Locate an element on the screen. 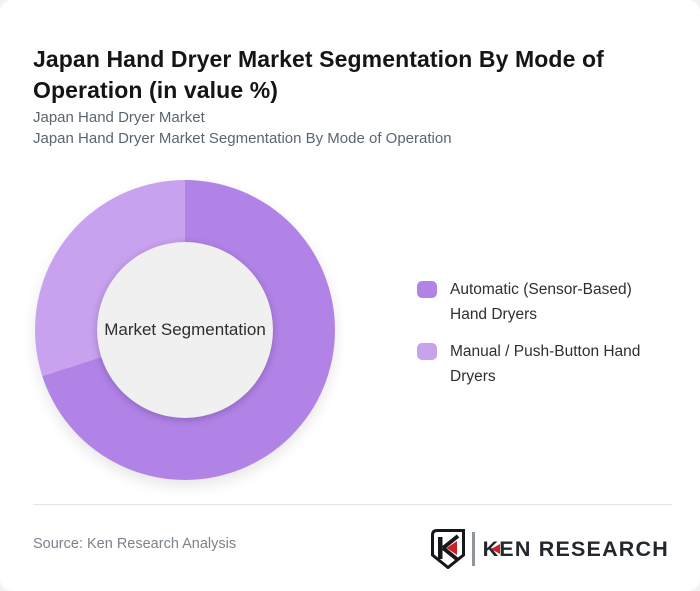  source-note: Source: Ken Research Analysis is located at coordinates (135, 544).